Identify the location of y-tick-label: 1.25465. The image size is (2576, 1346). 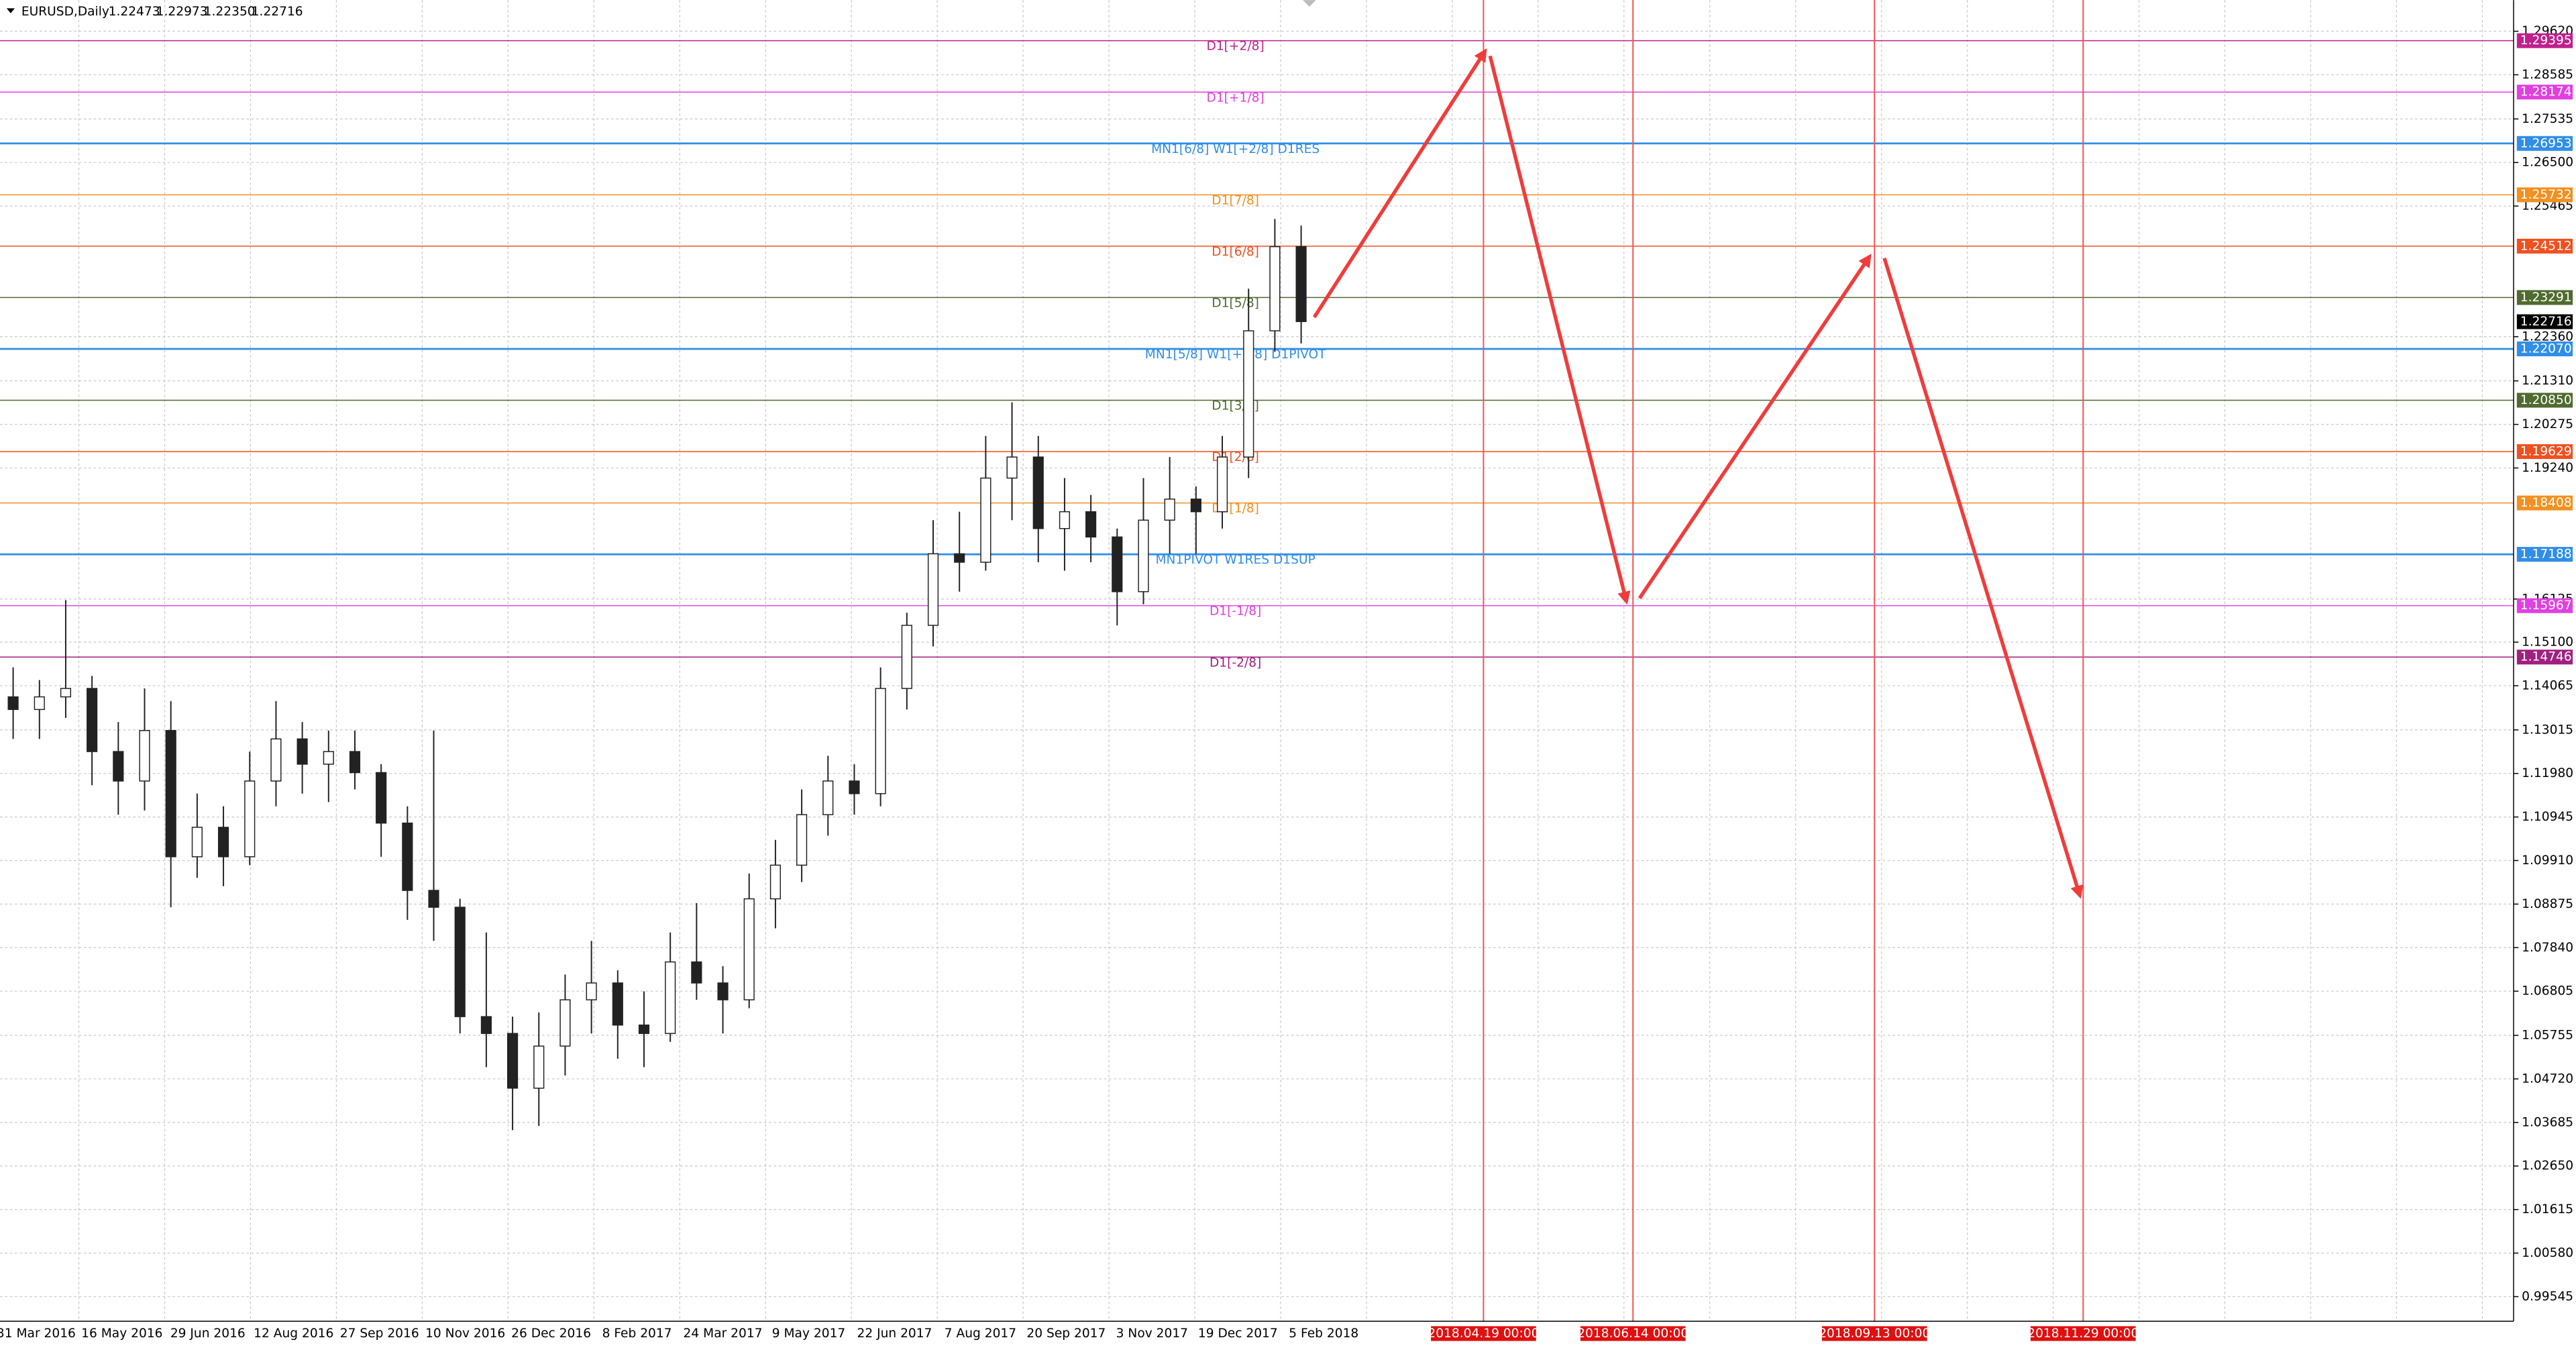
(2547, 206).